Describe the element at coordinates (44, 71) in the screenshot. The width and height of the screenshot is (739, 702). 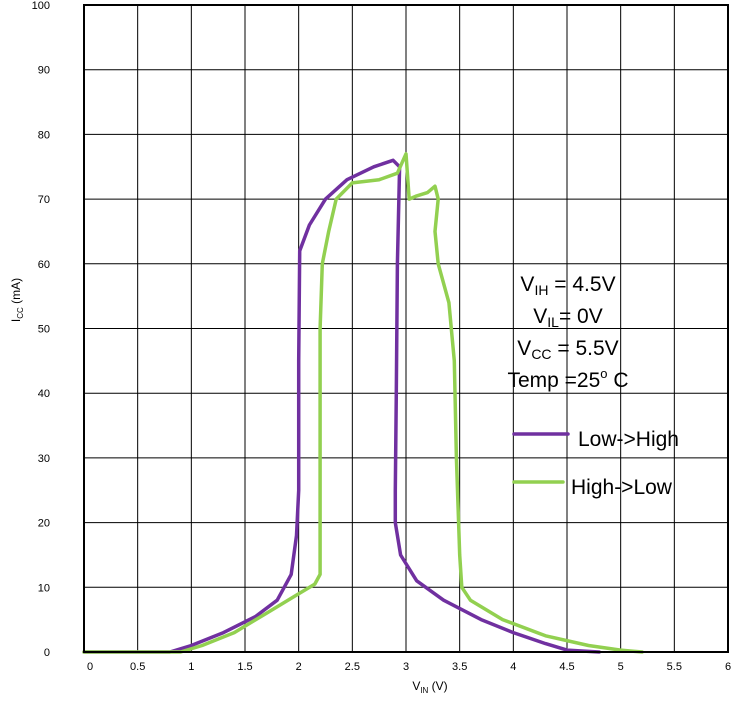
I see `y-tick-label-9: 90` at that location.